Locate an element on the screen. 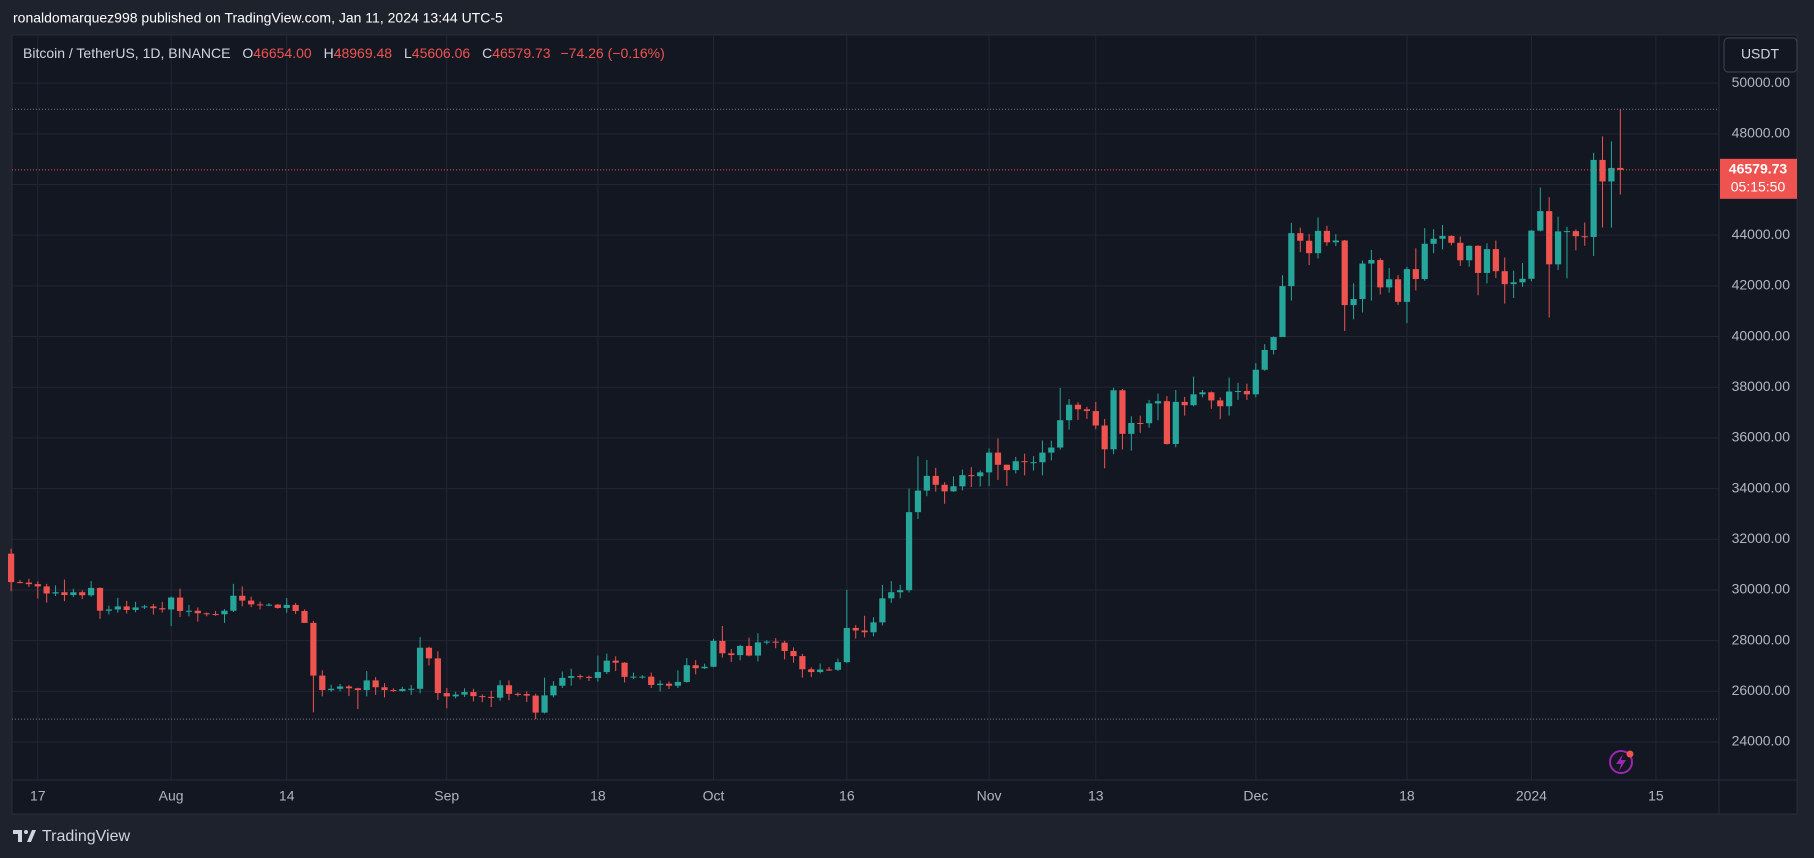 The image size is (1814, 858). currency-button is located at coordinates (1760, 55).